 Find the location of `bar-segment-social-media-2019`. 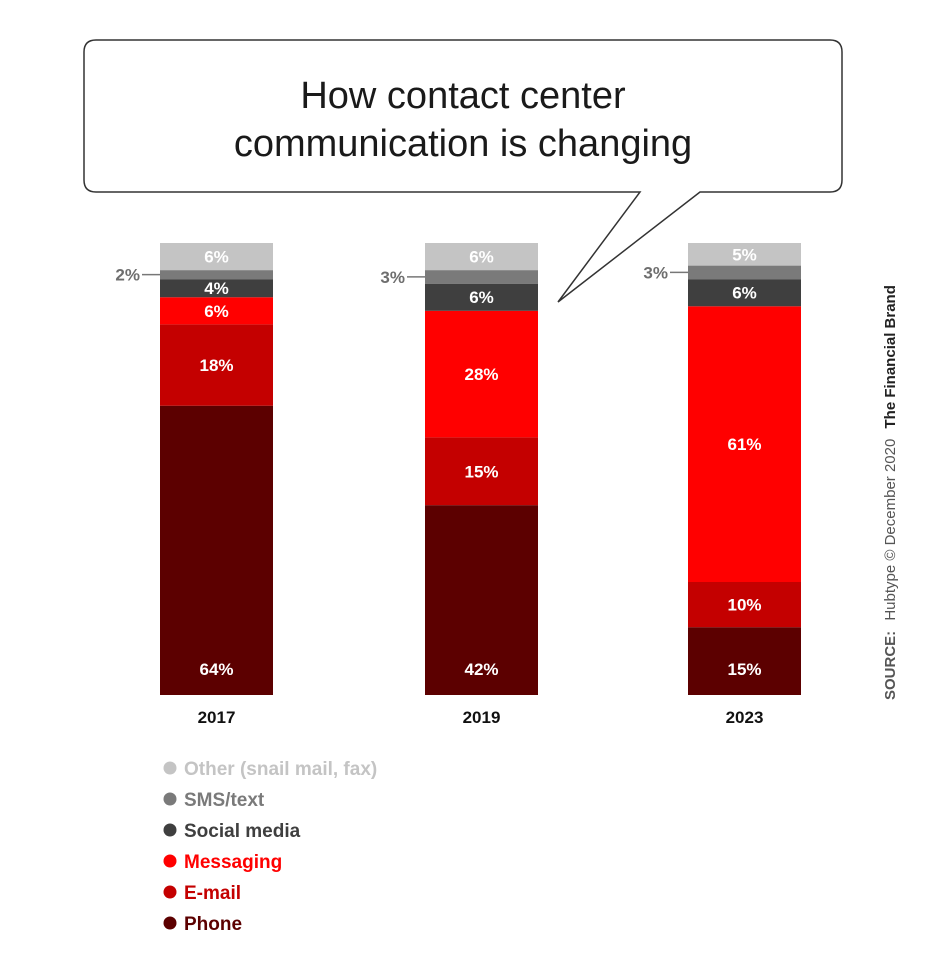

bar-segment-social-media-2019 is located at coordinates (481, 297).